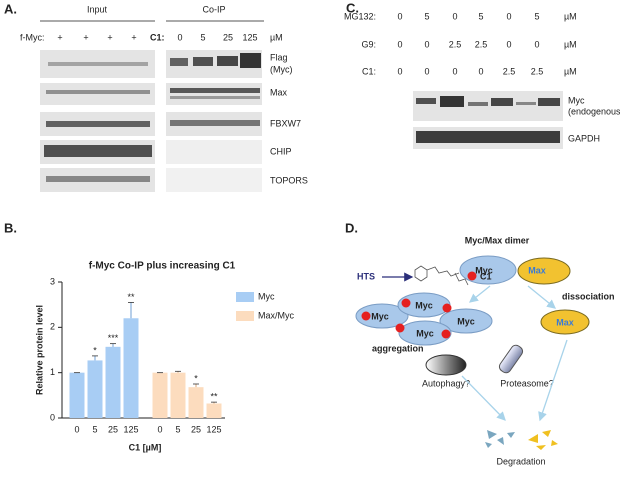  I want to click on proteasome-label: Proteasome?, so click(527, 383).